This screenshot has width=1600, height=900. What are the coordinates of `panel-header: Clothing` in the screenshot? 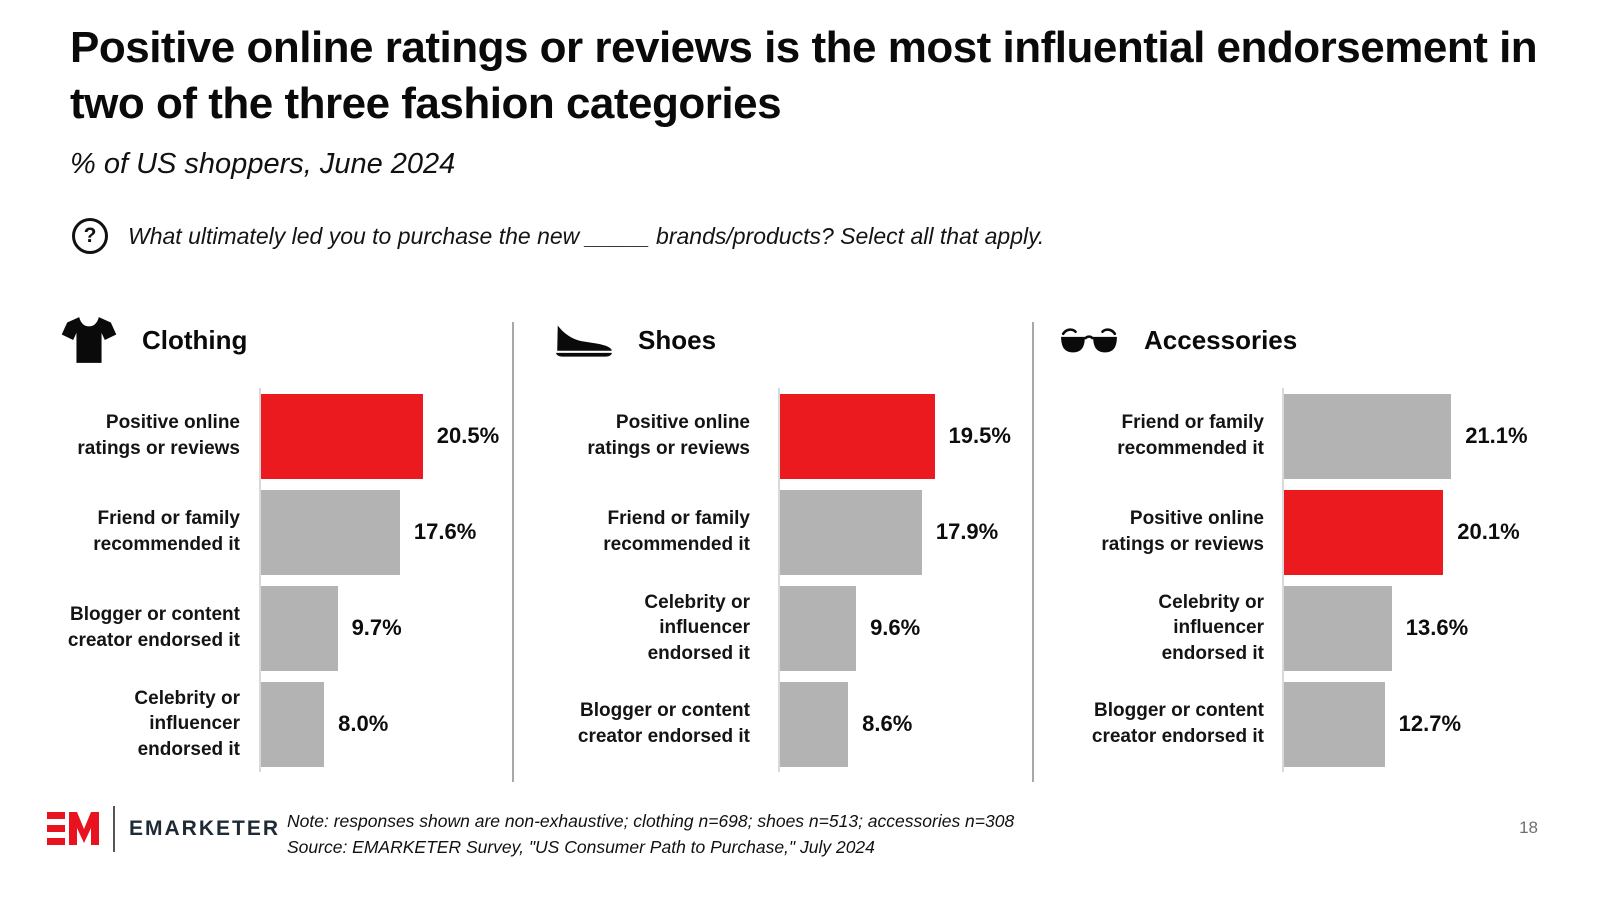 It's located at (286, 340).